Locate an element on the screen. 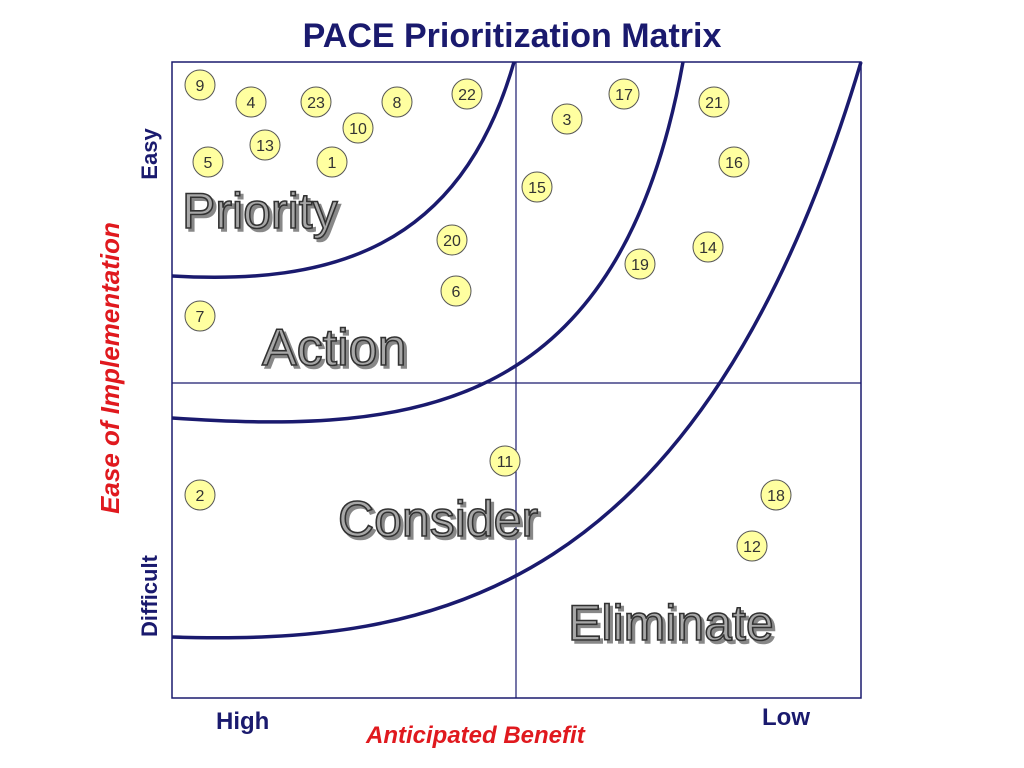 This screenshot has width=1024, height=768. item-number: 7 is located at coordinates (200, 317).